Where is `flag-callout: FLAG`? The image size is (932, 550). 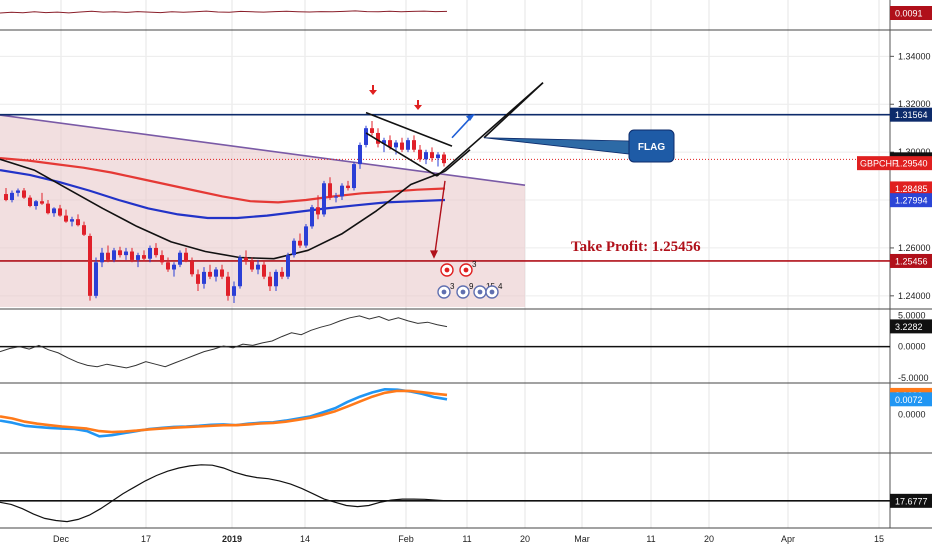
flag-callout: FLAG is located at coordinates (651, 146).